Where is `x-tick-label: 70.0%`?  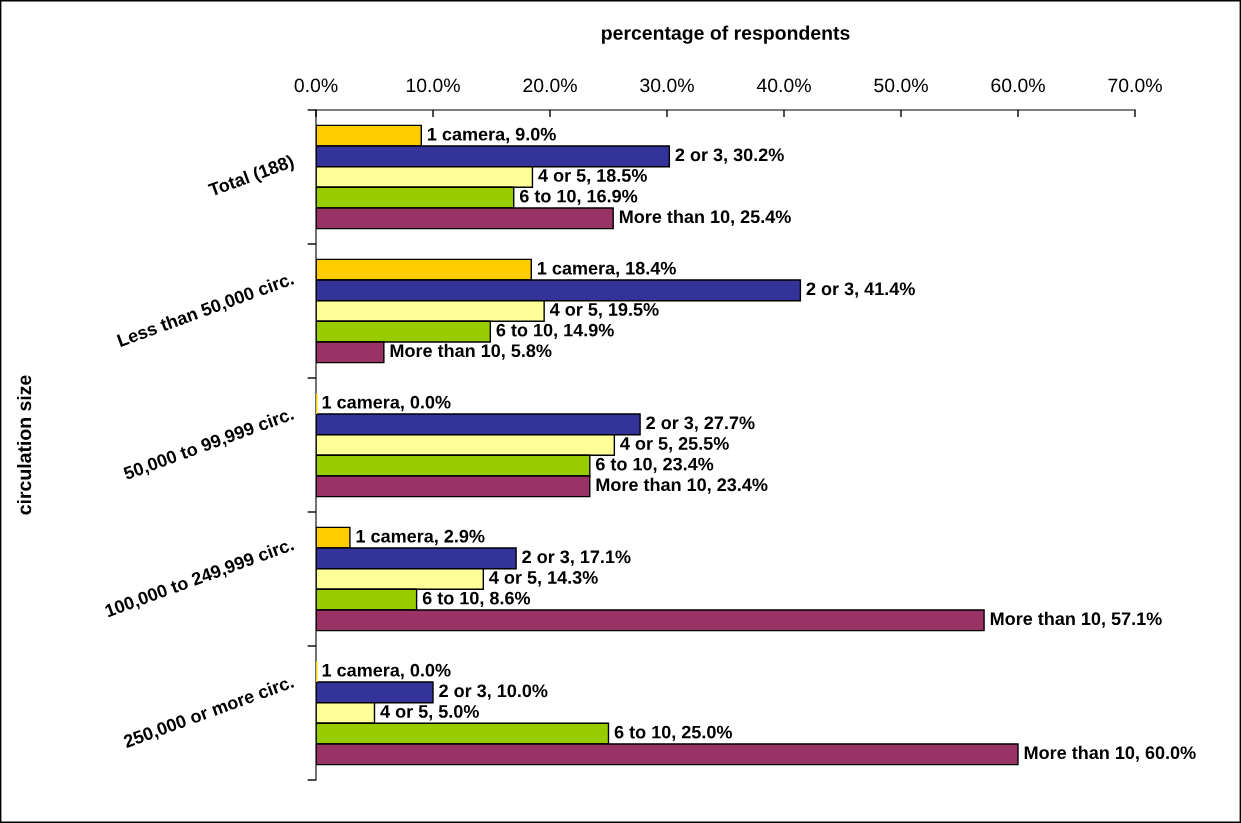 x-tick-label: 70.0% is located at coordinates (1135, 85).